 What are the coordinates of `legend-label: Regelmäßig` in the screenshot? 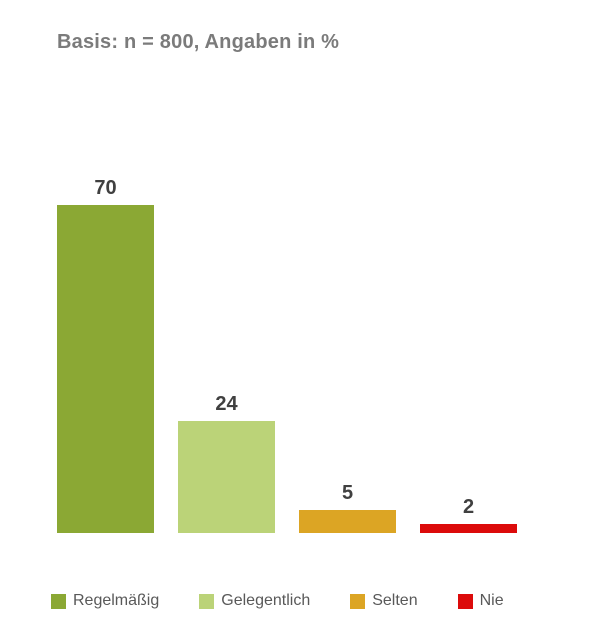 It's located at (116, 600).